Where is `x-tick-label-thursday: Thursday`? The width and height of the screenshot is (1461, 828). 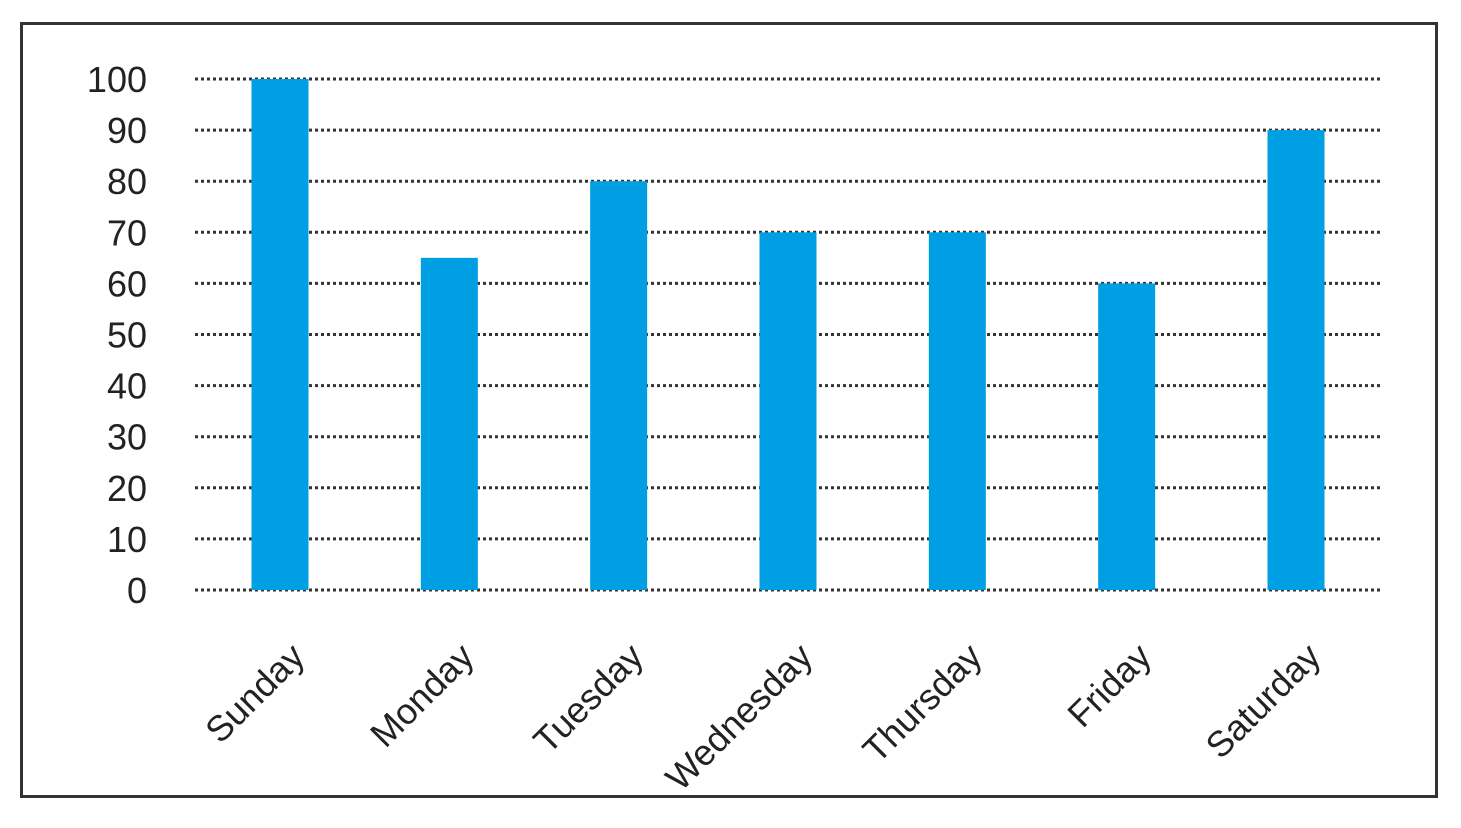 x-tick-label-thursday: Thursday is located at coordinates (922, 702).